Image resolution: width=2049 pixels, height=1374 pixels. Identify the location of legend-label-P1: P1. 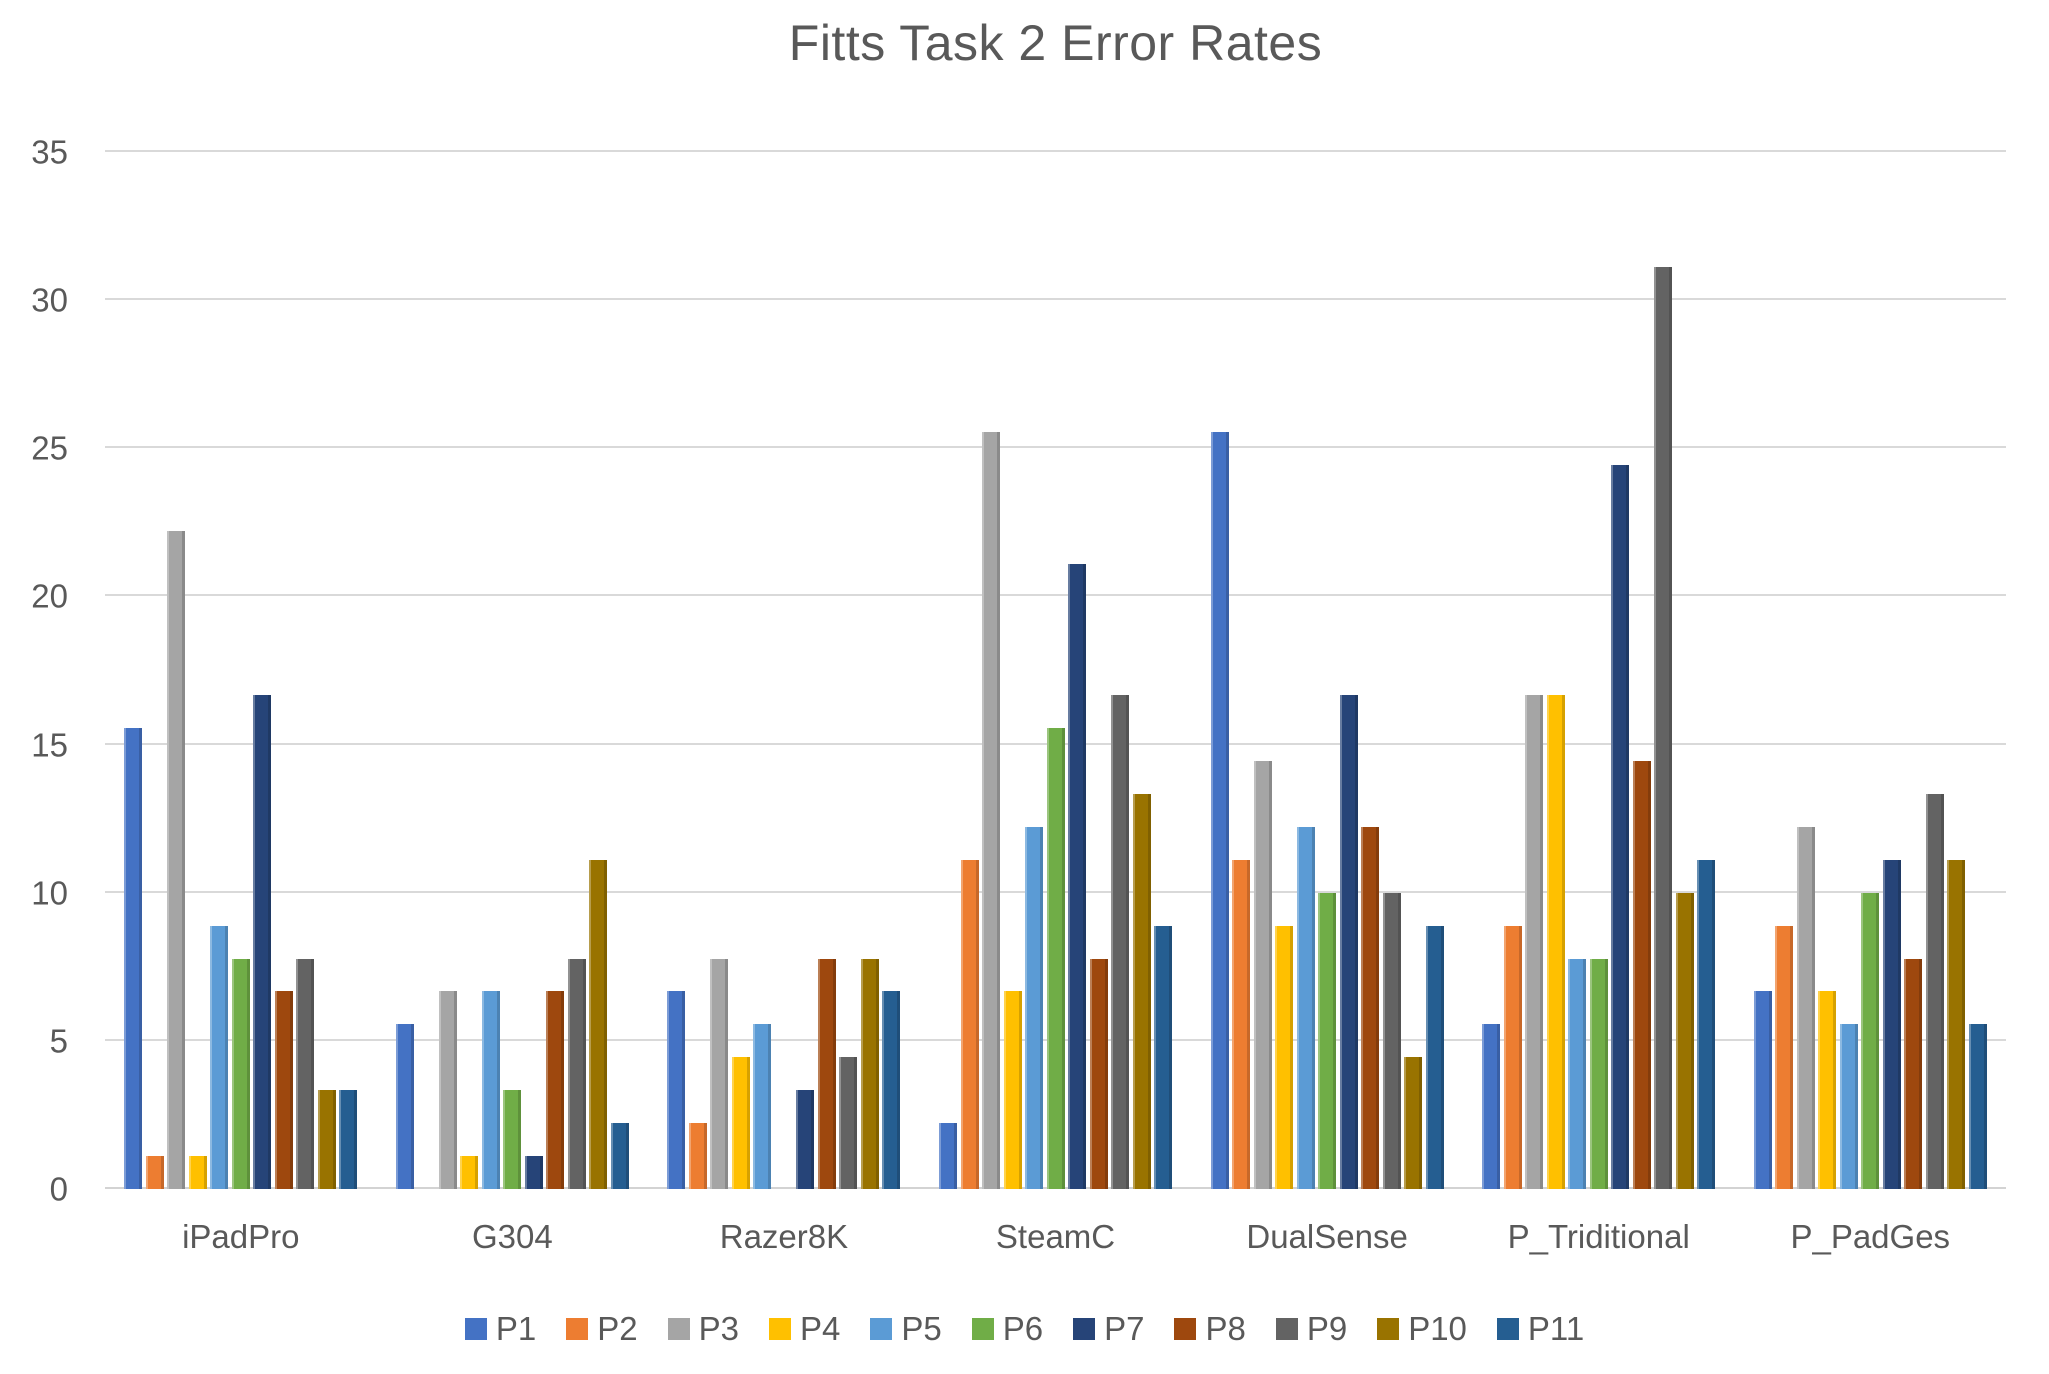
(516, 1328).